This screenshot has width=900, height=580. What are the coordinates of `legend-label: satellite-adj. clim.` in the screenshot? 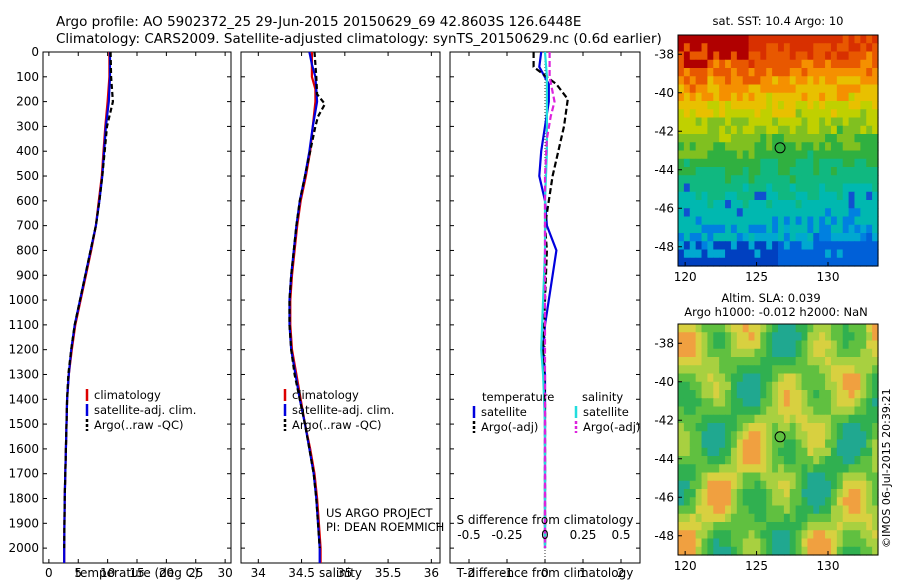 It's located at (145, 410).